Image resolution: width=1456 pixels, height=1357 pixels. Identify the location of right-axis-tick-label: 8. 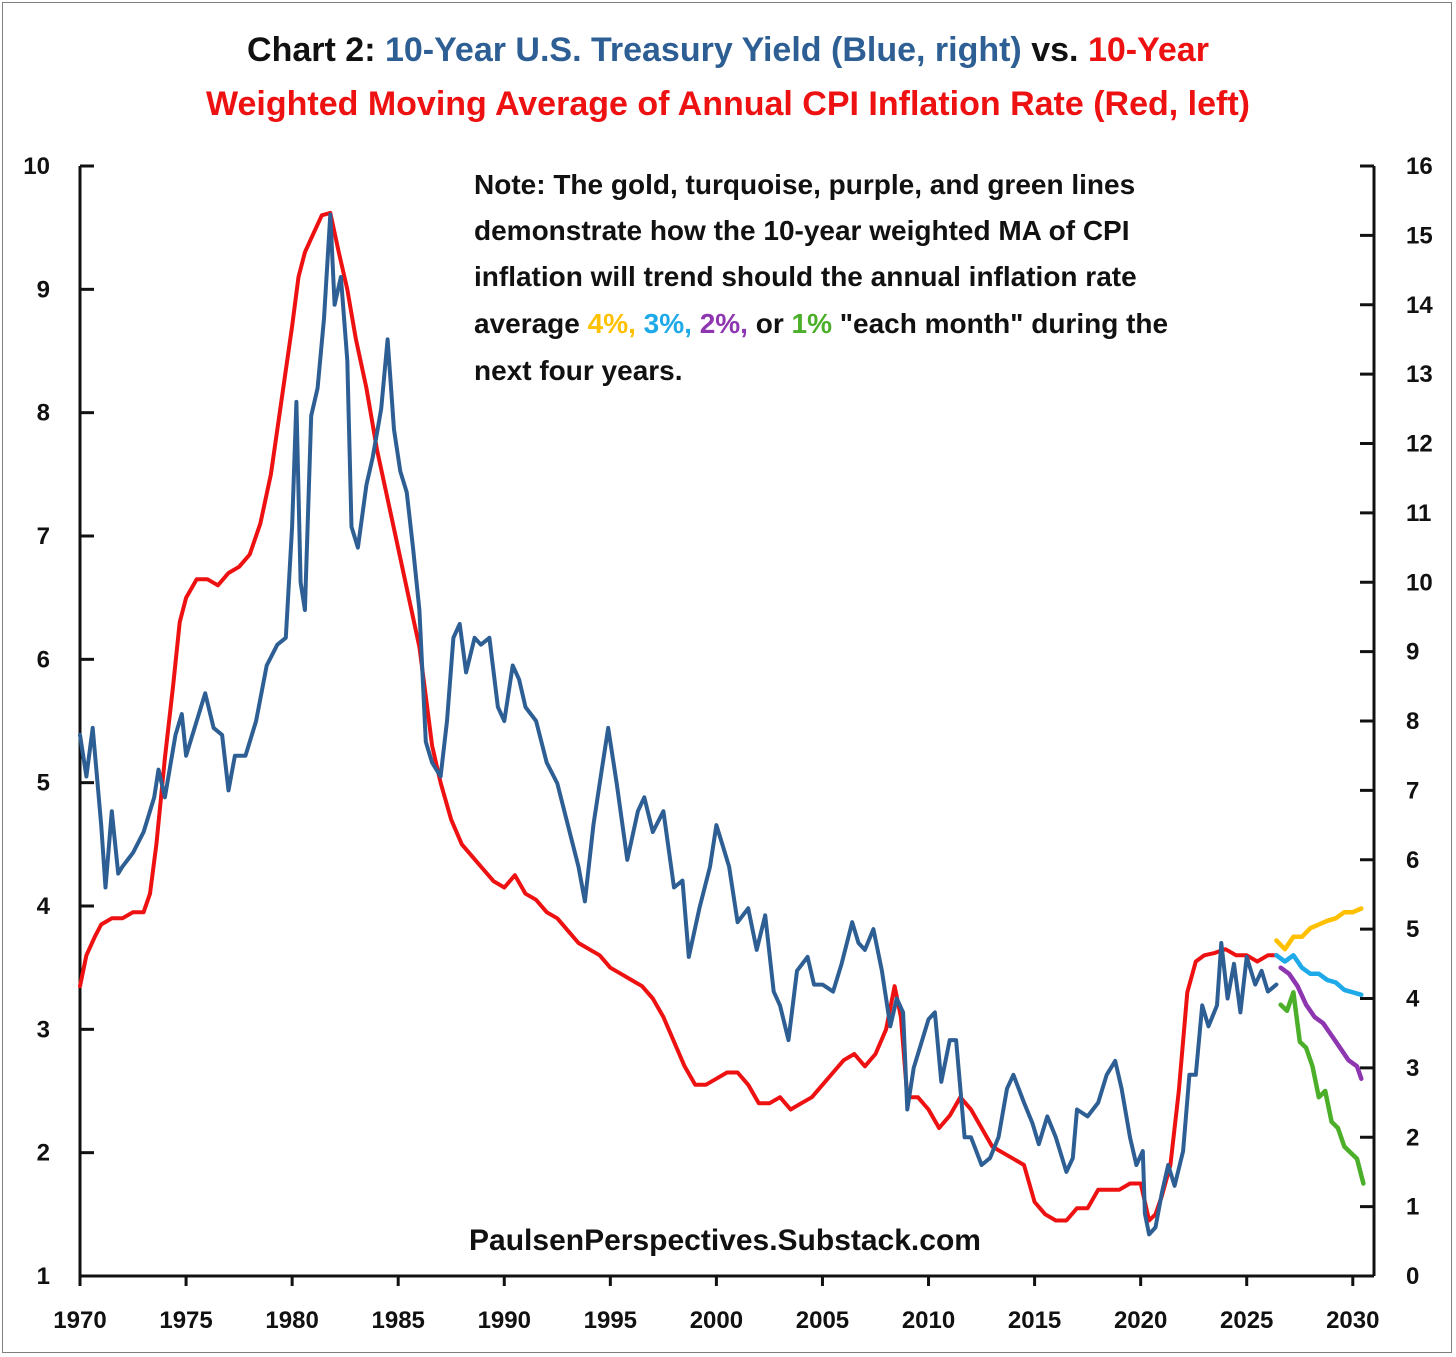
(1412, 721).